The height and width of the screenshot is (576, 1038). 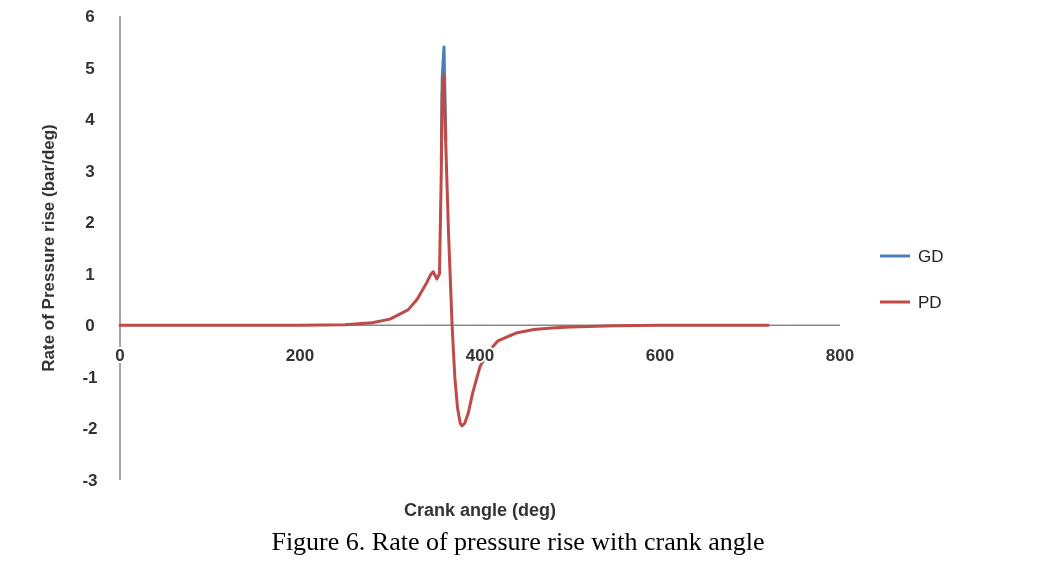 What do you see at coordinates (480, 510) in the screenshot?
I see `x-axis-title: Crank angle (deg)` at bounding box center [480, 510].